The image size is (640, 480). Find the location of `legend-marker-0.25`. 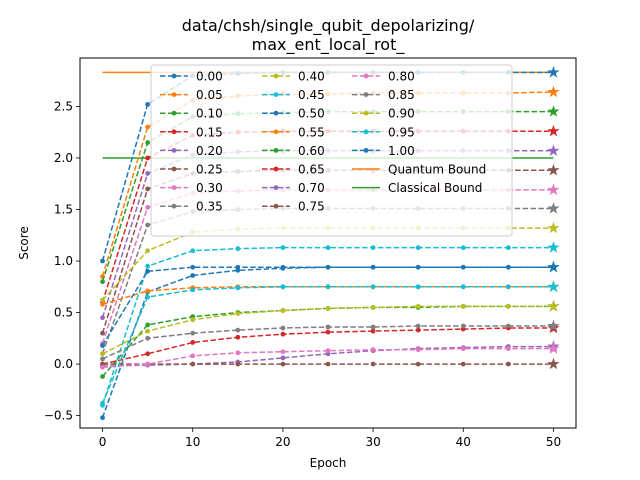

legend-marker-0.25 is located at coordinates (174, 169).